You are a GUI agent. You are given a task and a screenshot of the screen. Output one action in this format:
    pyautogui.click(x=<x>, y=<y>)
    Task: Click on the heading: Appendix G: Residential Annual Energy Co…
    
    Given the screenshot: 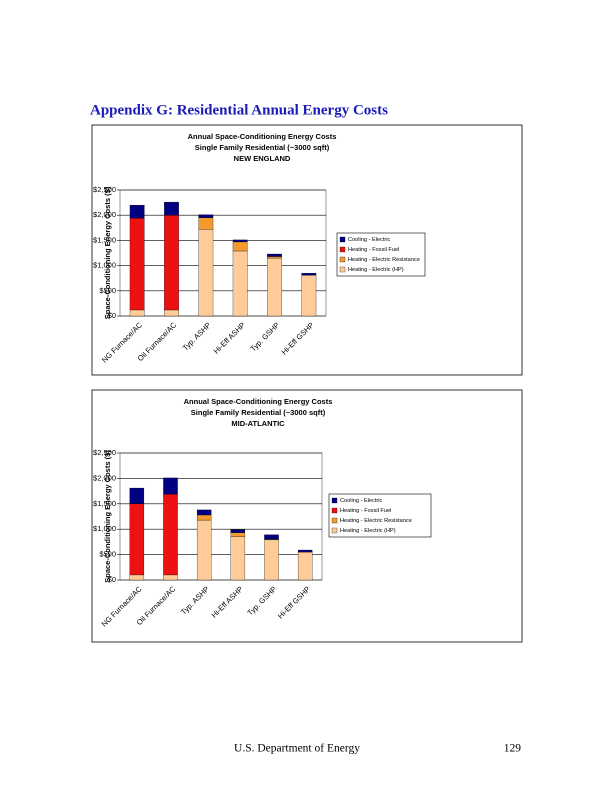 What is the action you would take?
    pyautogui.click(x=239, y=110)
    